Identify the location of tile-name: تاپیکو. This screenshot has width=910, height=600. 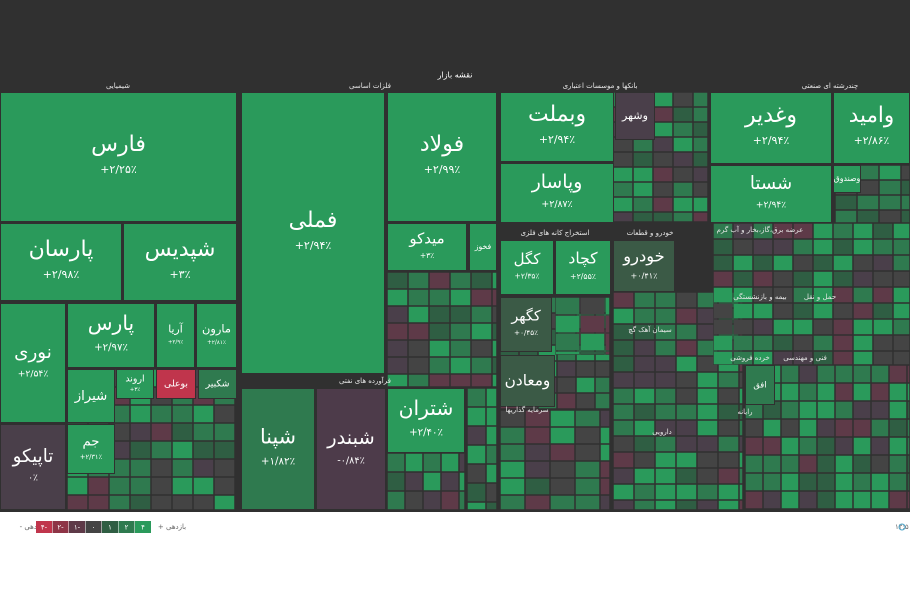
(33, 456).